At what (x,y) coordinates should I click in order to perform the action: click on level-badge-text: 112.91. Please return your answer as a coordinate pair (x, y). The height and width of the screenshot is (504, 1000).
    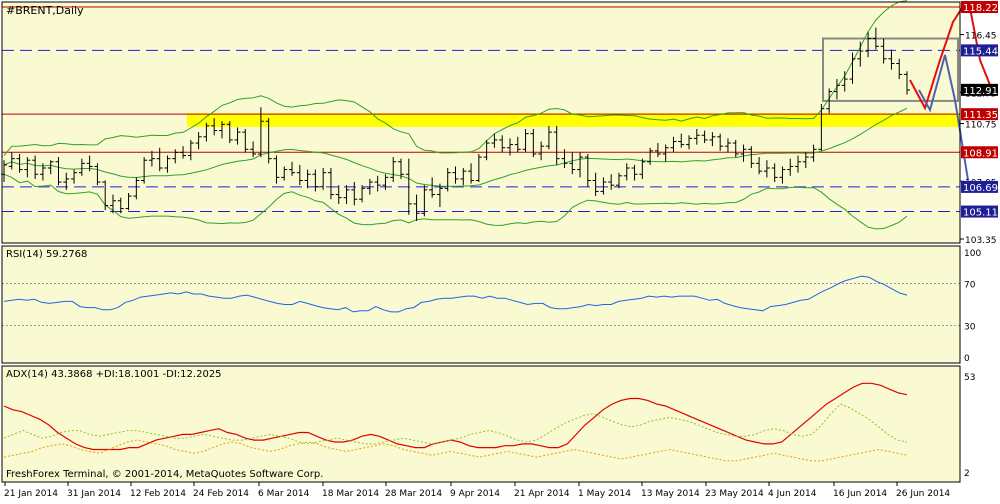
    Looking at the image, I should click on (980, 91).